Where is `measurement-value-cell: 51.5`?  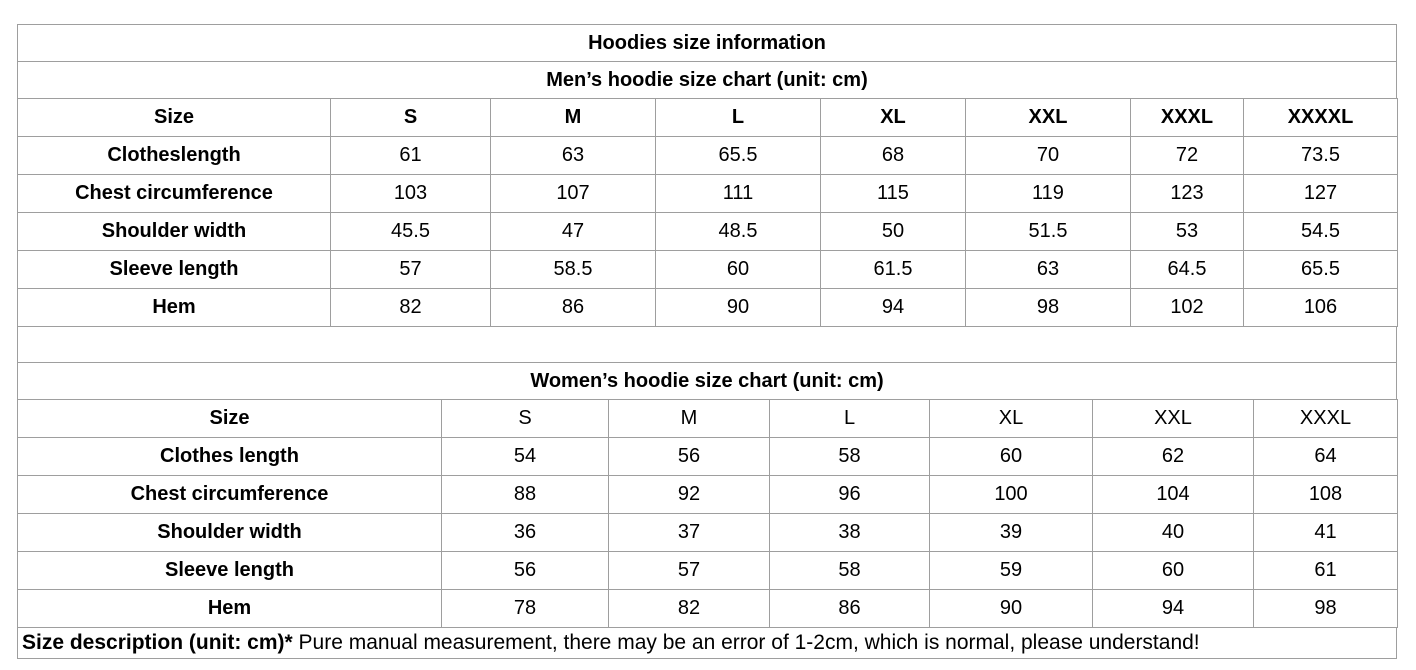
measurement-value-cell: 51.5 is located at coordinates (1048, 231).